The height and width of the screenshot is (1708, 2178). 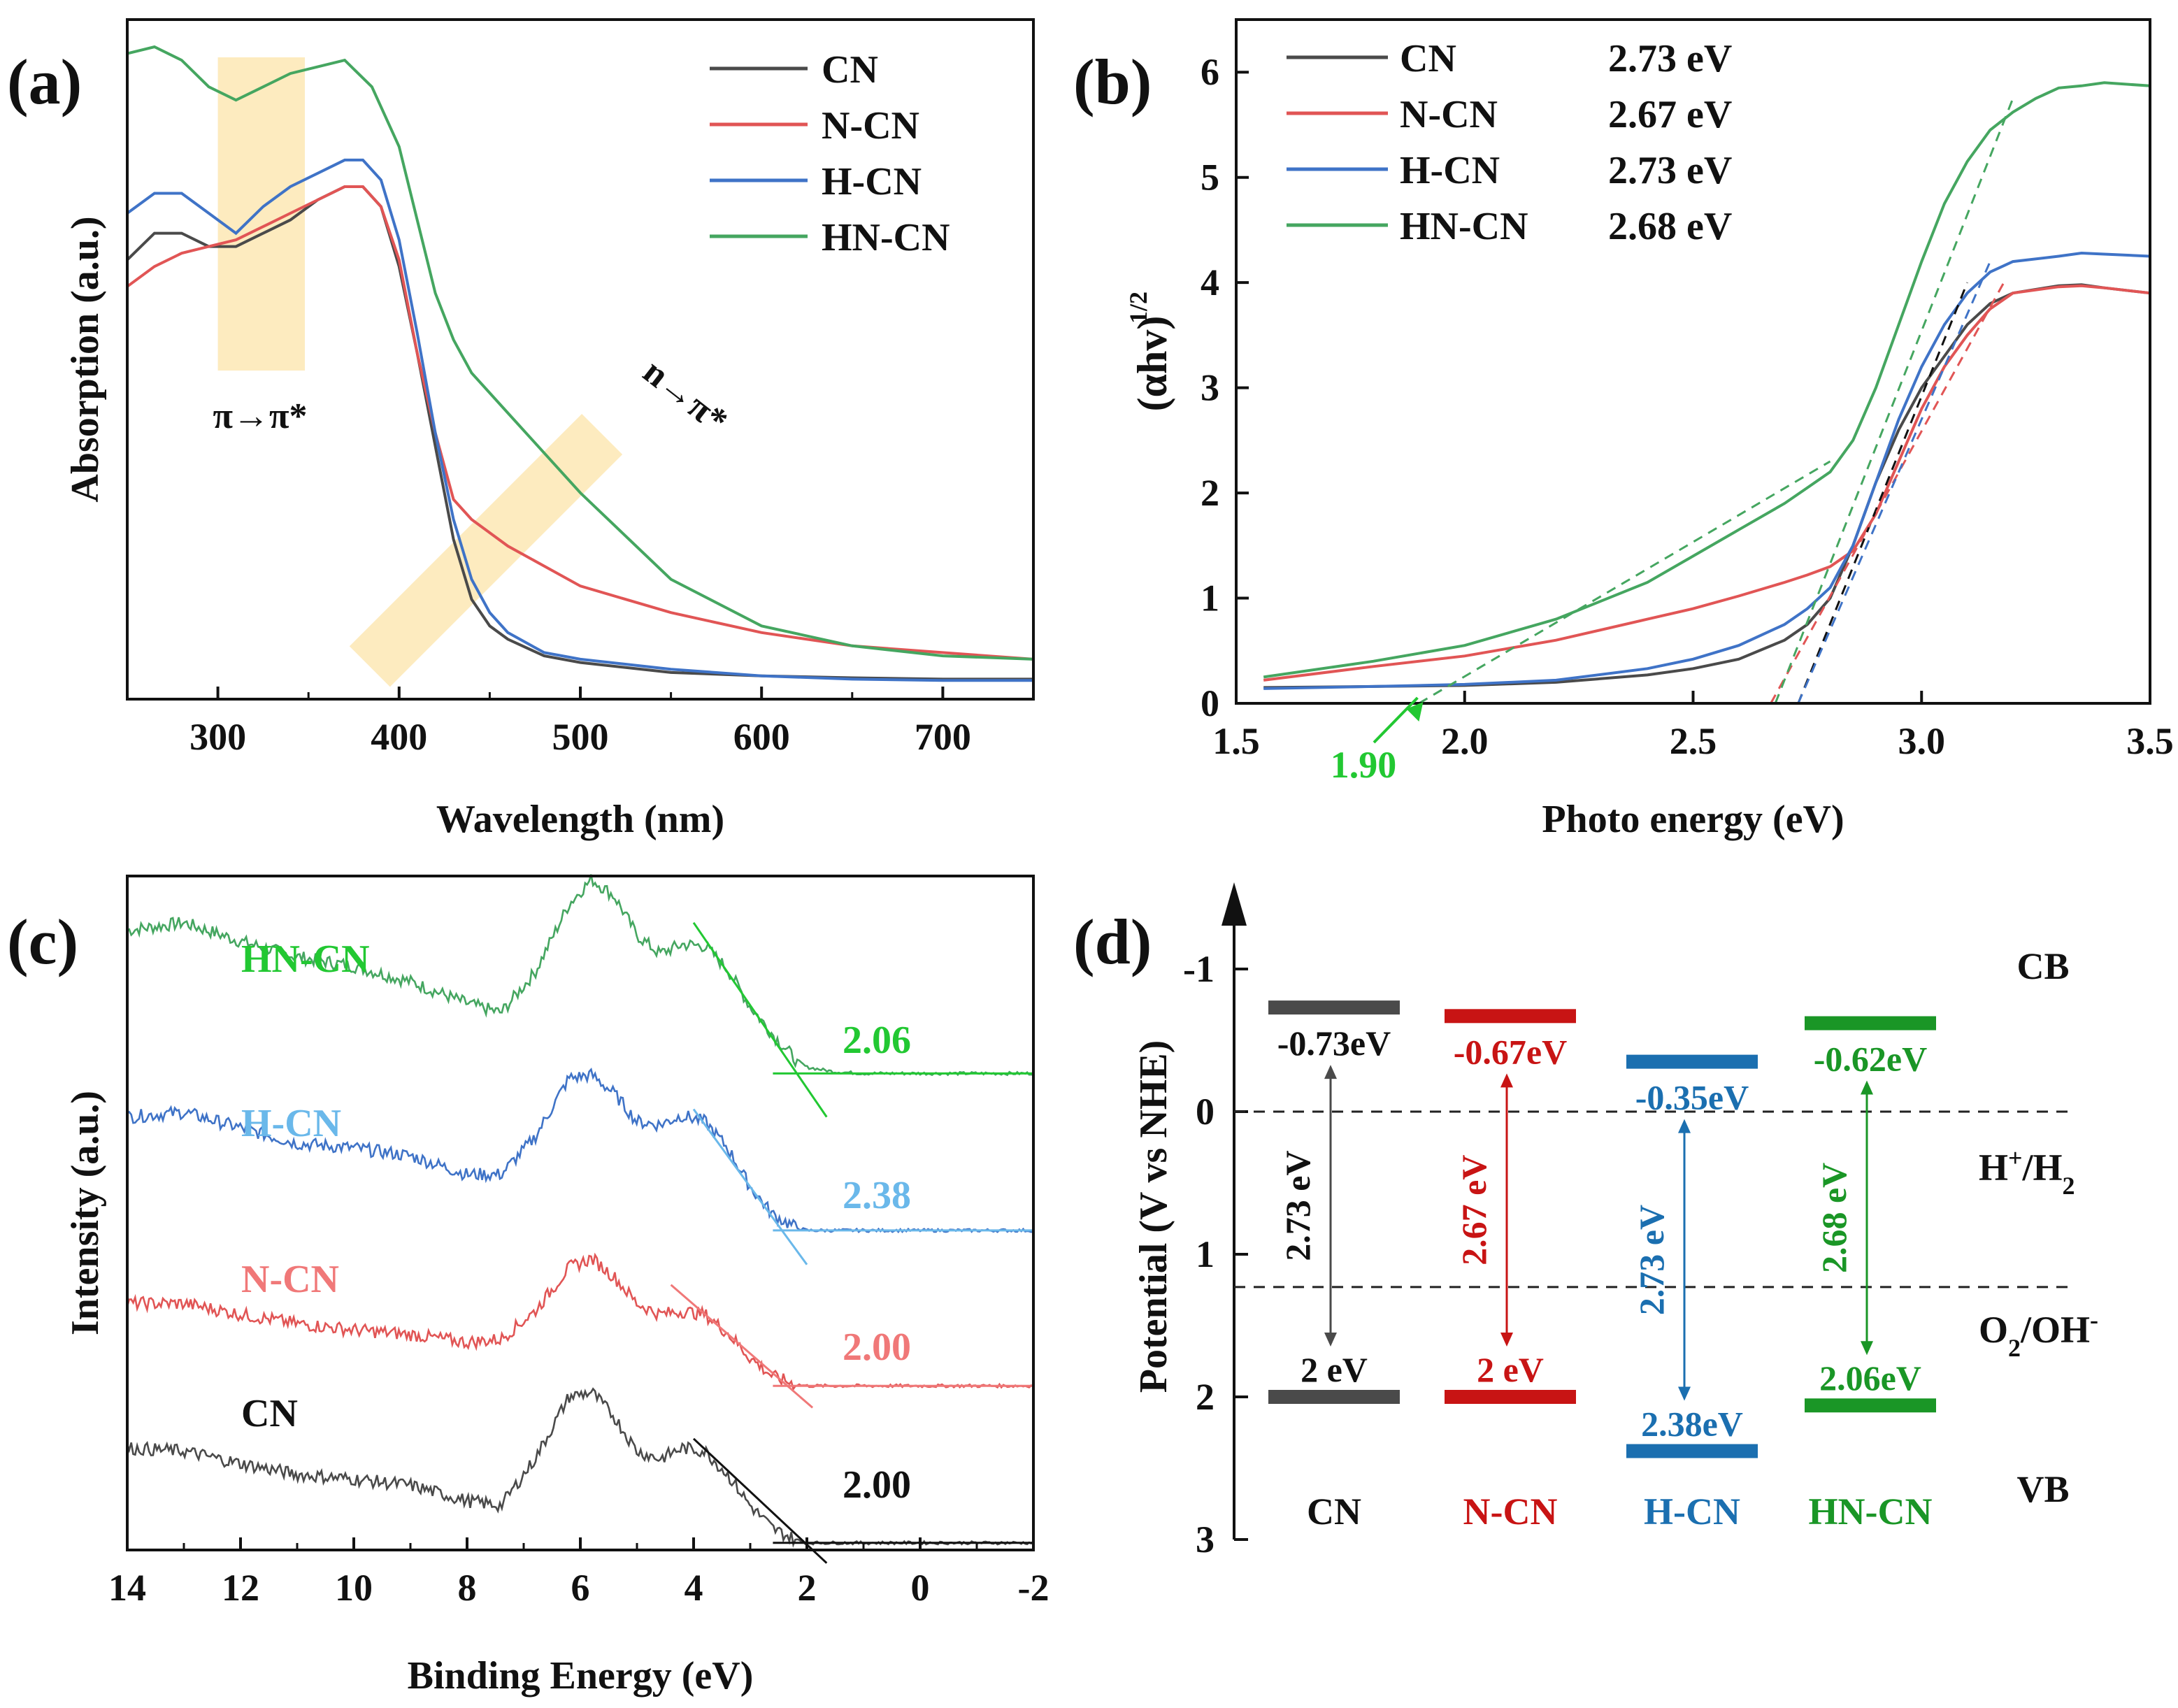 I want to click on gap-arrowhead-top-HN-CN, so click(x=1867, y=1087).